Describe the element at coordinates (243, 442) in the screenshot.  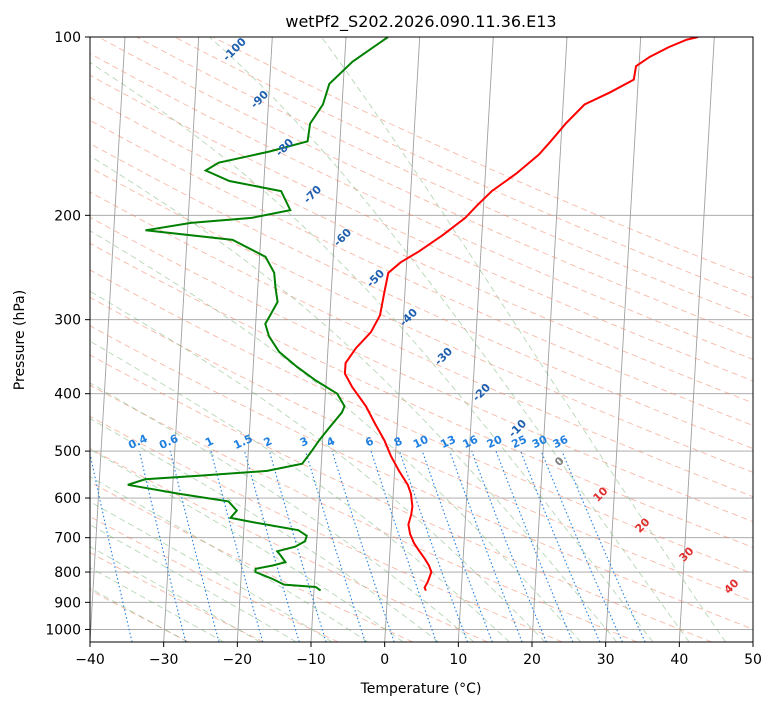
I see `mixing-ratio-label: 1.5` at that location.